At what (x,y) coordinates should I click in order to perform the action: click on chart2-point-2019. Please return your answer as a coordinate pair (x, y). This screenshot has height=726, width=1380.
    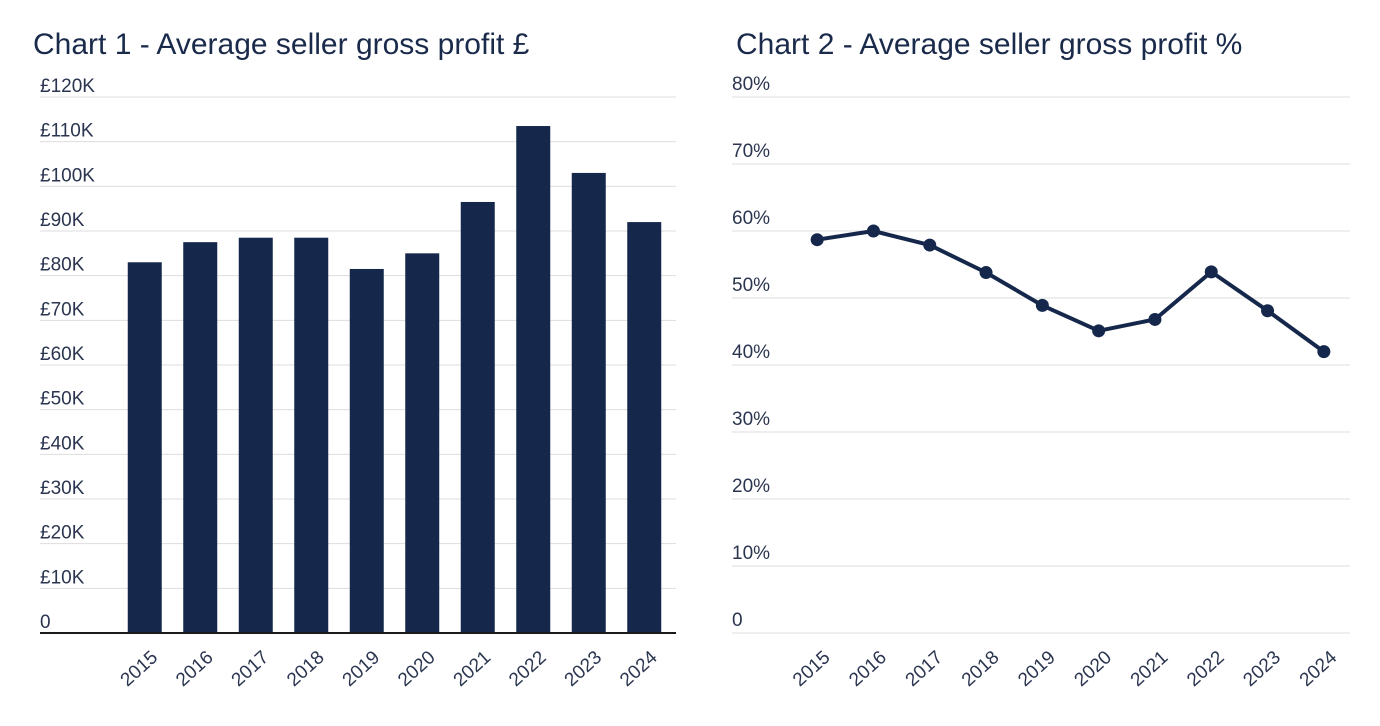
    Looking at the image, I should click on (1042, 305).